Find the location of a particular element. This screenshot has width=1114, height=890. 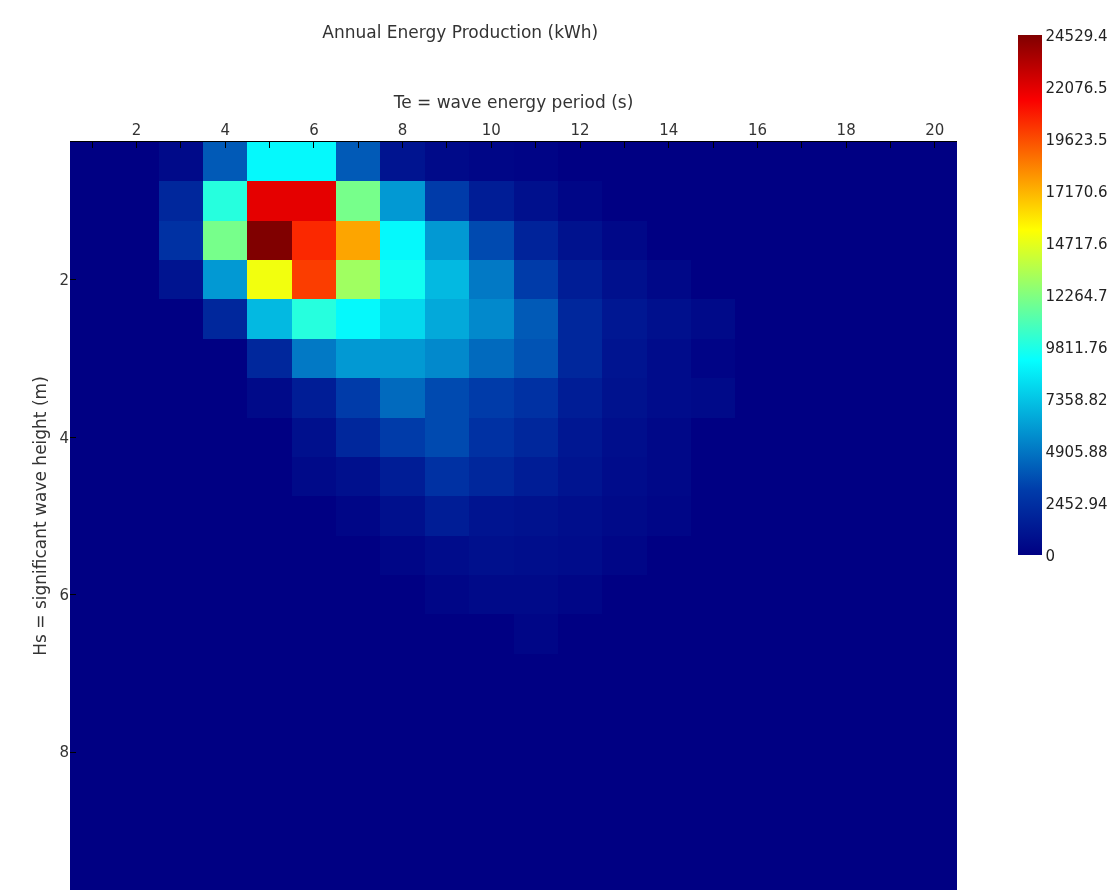

color-bar-label: 14717.6 is located at coordinates (1076, 243).